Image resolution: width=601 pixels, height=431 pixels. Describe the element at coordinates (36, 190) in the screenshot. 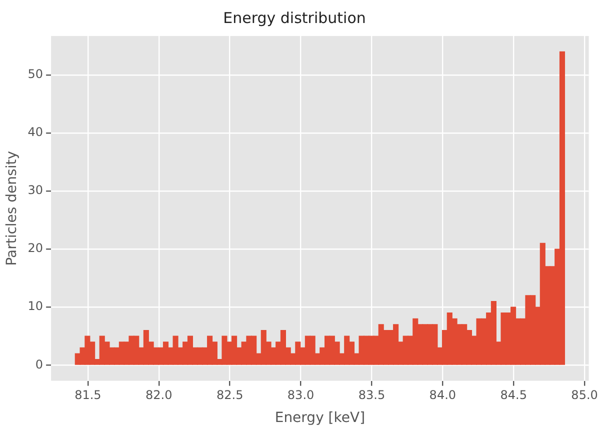

I see `y-tick-label: 30` at that location.